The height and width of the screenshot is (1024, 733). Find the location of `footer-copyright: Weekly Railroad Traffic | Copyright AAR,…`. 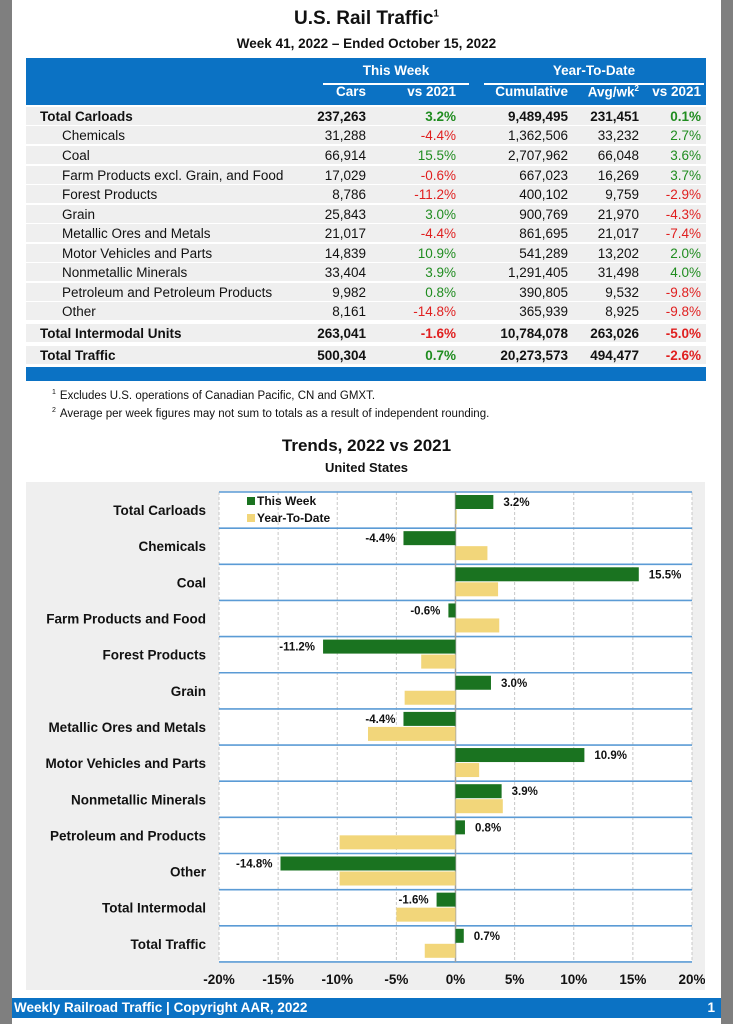

footer-copyright: Weekly Railroad Traffic | Copyright AAR,… is located at coordinates (161, 1007).